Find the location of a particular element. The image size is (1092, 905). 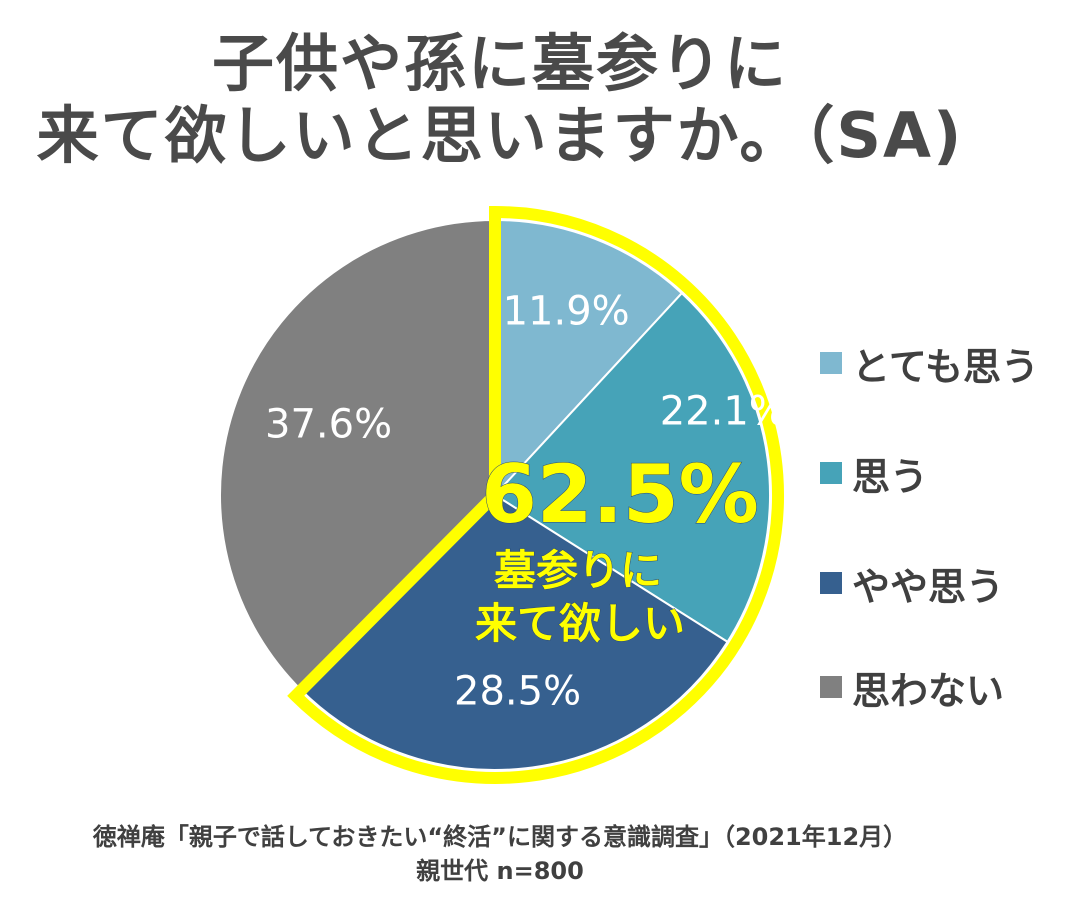

legend-label: やや思う is located at coordinates (928, 586).